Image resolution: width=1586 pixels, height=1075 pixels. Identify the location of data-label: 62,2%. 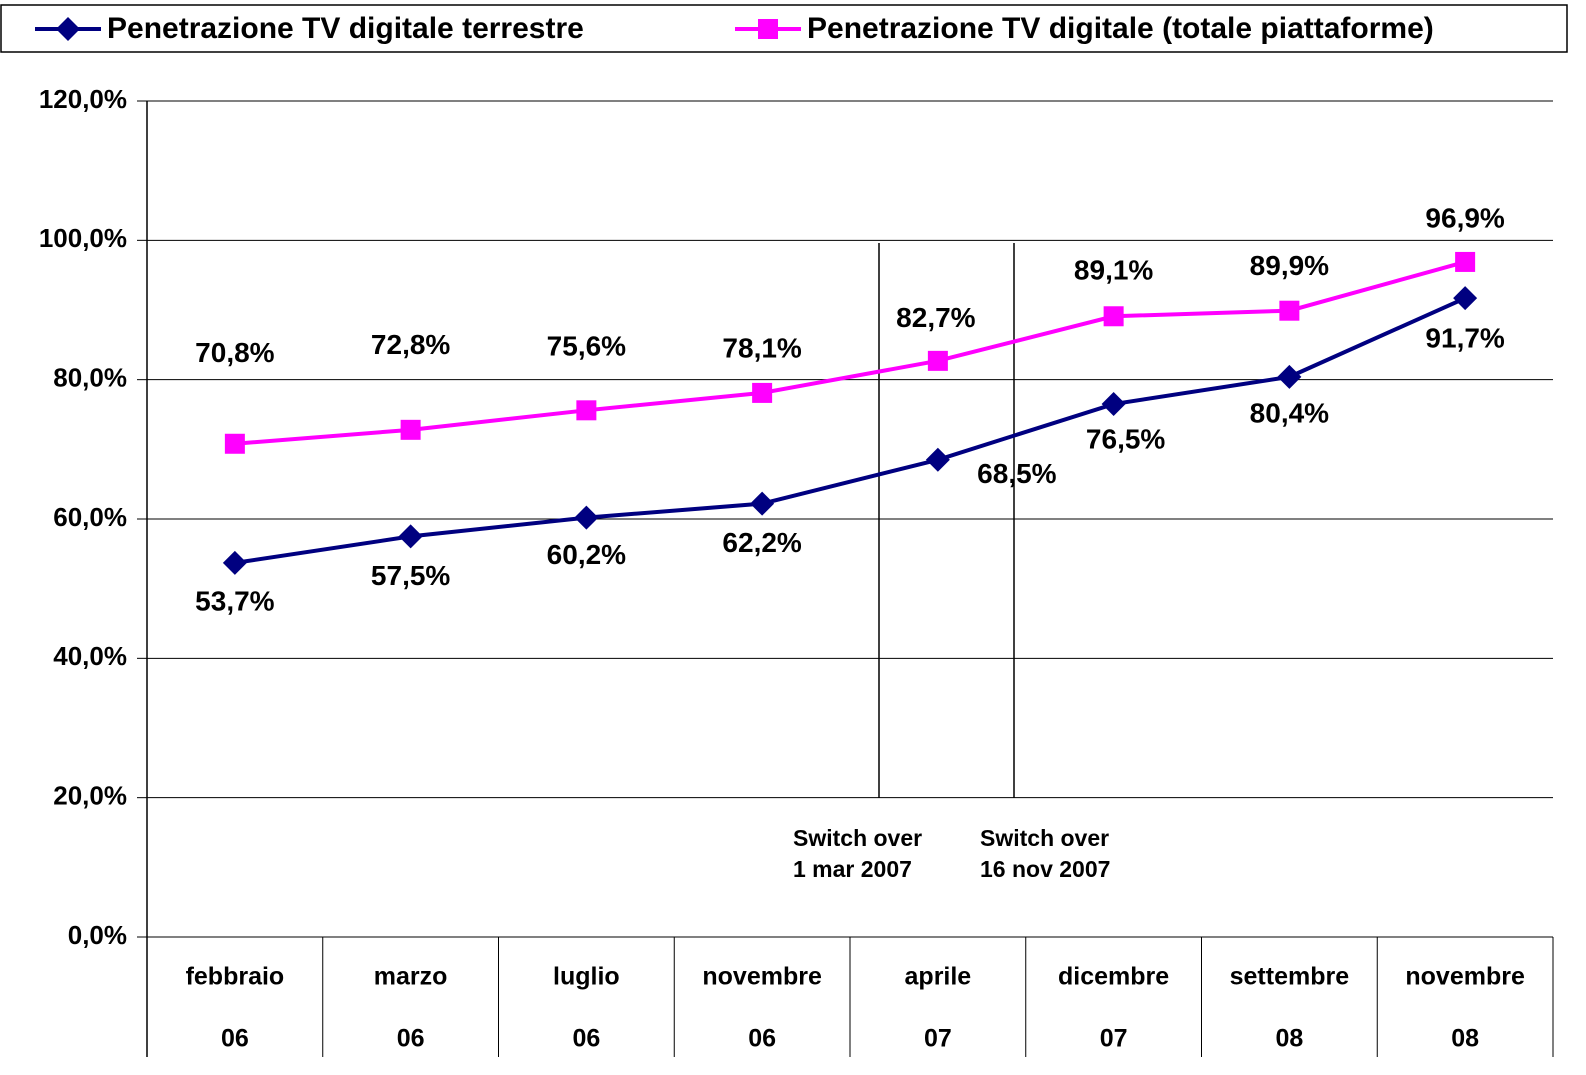
(761, 542).